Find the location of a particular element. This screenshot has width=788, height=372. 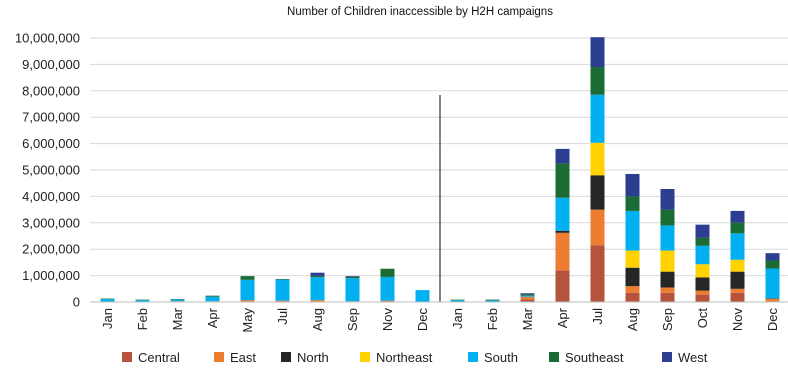

legend-label: South is located at coordinates (501, 357).